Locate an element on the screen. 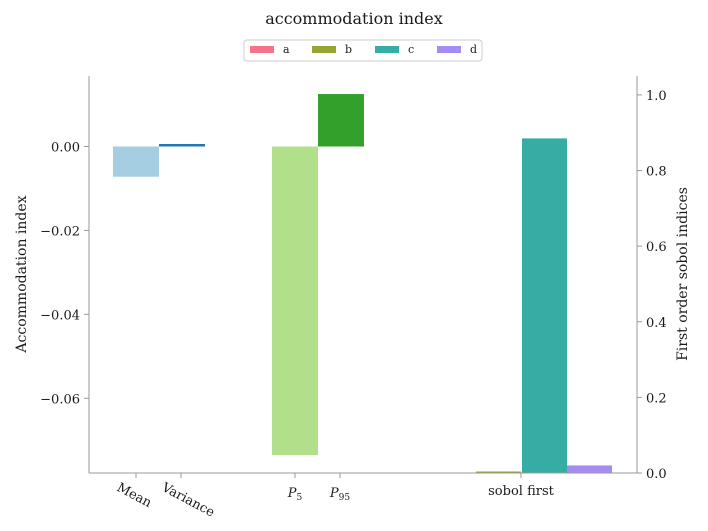  bar-mean is located at coordinates (136, 161).